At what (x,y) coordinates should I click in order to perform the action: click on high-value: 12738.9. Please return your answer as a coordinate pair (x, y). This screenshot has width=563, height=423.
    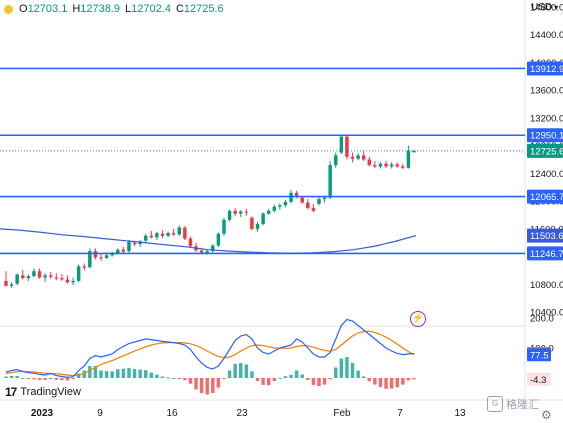
    Looking at the image, I should click on (100, 9).